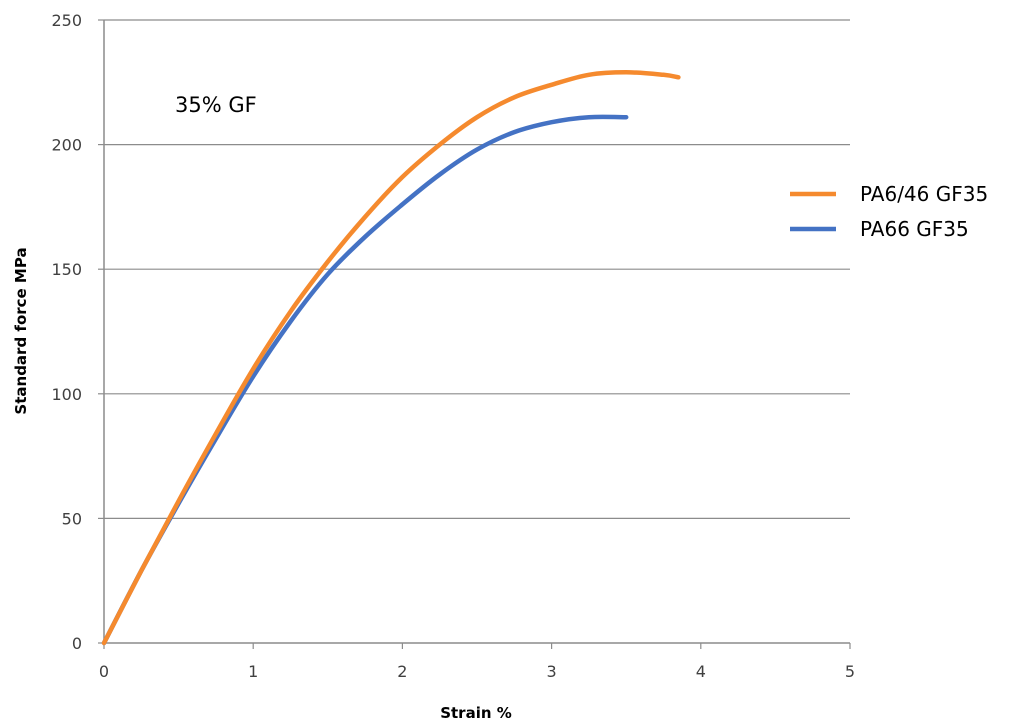 The image size is (1035, 724). Describe the element at coordinates (914, 229) in the screenshot. I see `legend-label: PA66 GF35` at that location.